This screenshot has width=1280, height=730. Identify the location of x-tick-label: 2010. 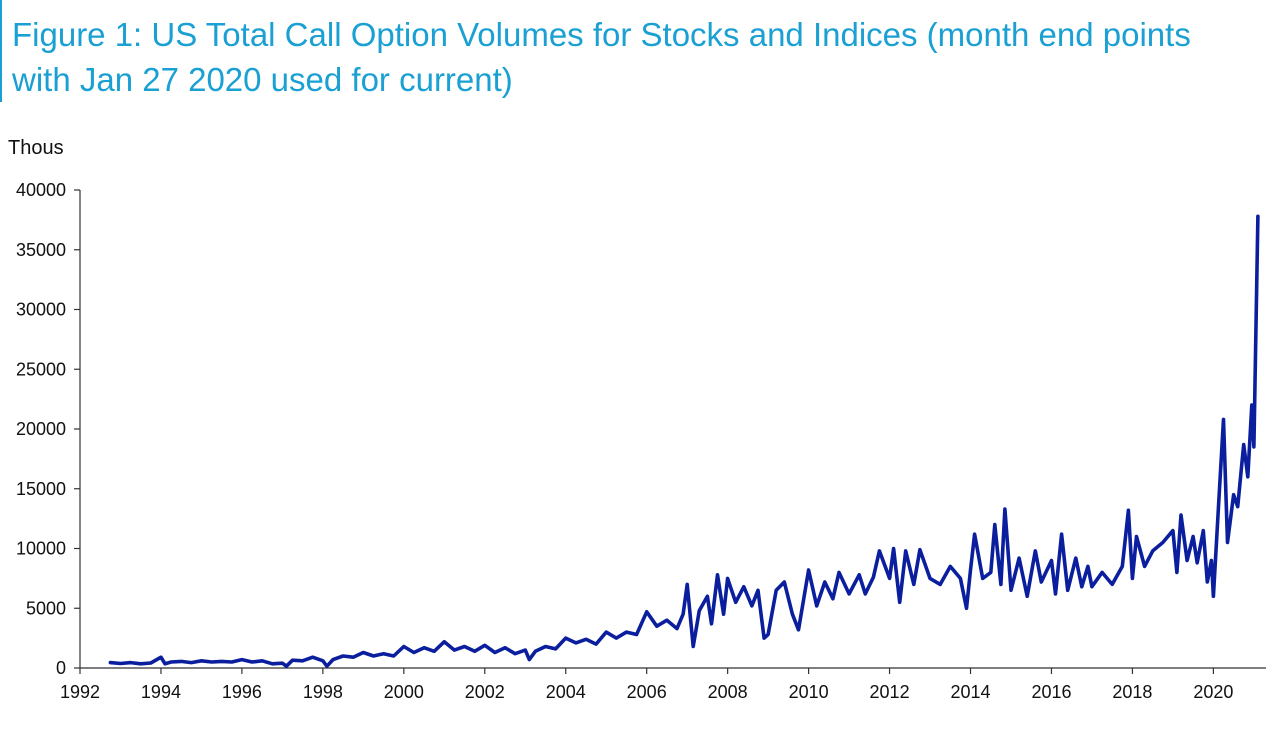
(809, 692).